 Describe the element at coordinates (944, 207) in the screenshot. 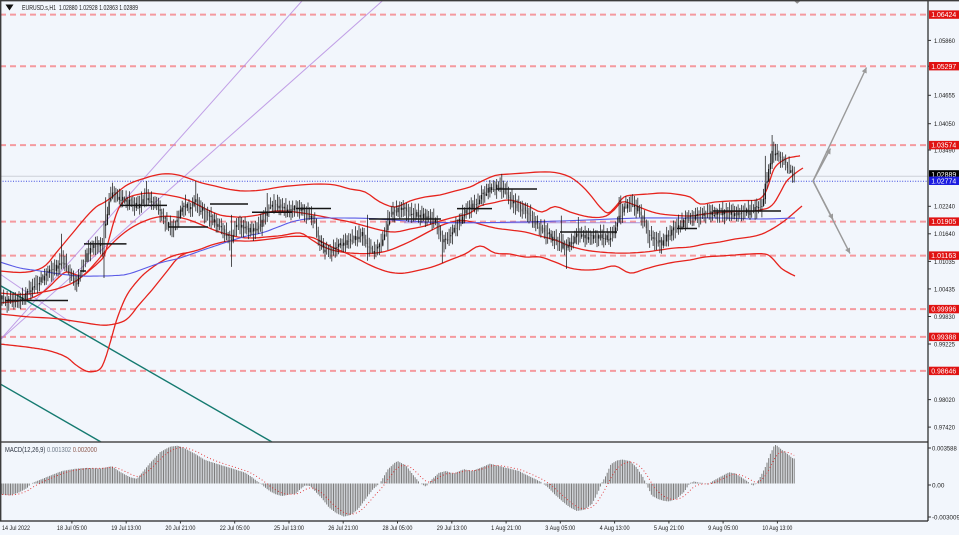

I see `svg-text: 1.02240` at that location.